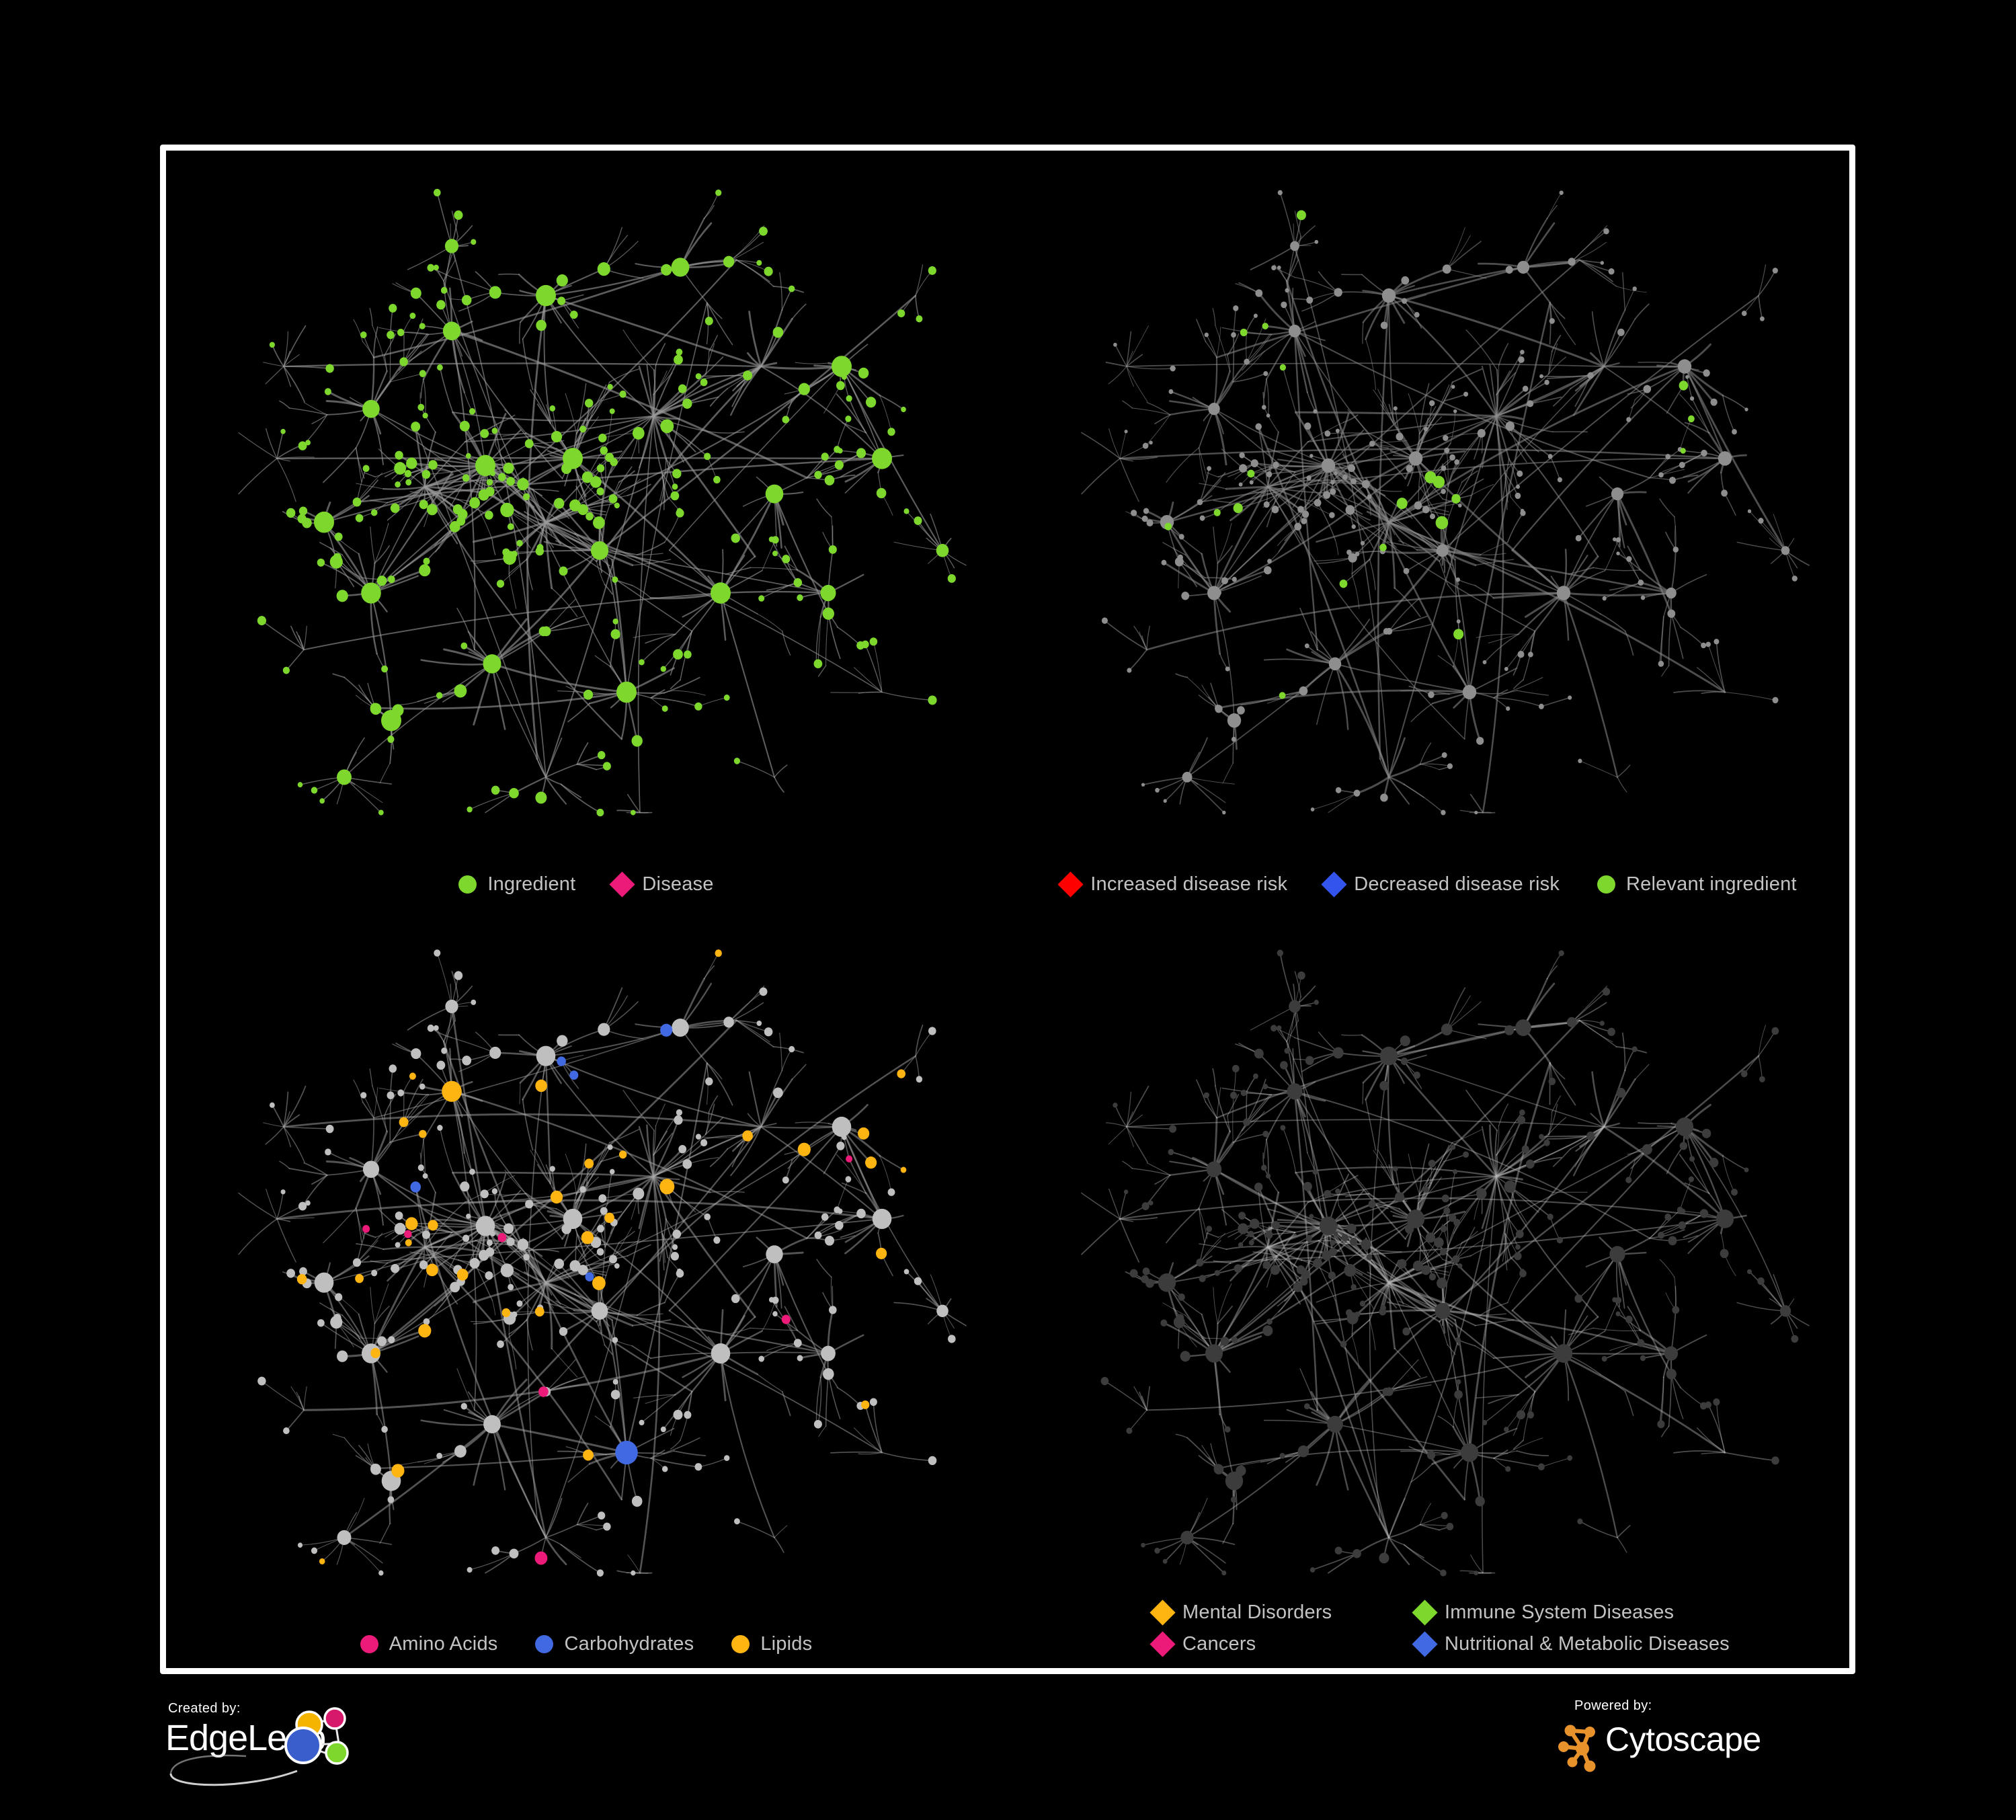 Image resolution: width=2016 pixels, height=1820 pixels. Describe the element at coordinates (259, 1746) in the screenshot. I see `edgeleap-logo-icon` at that location.